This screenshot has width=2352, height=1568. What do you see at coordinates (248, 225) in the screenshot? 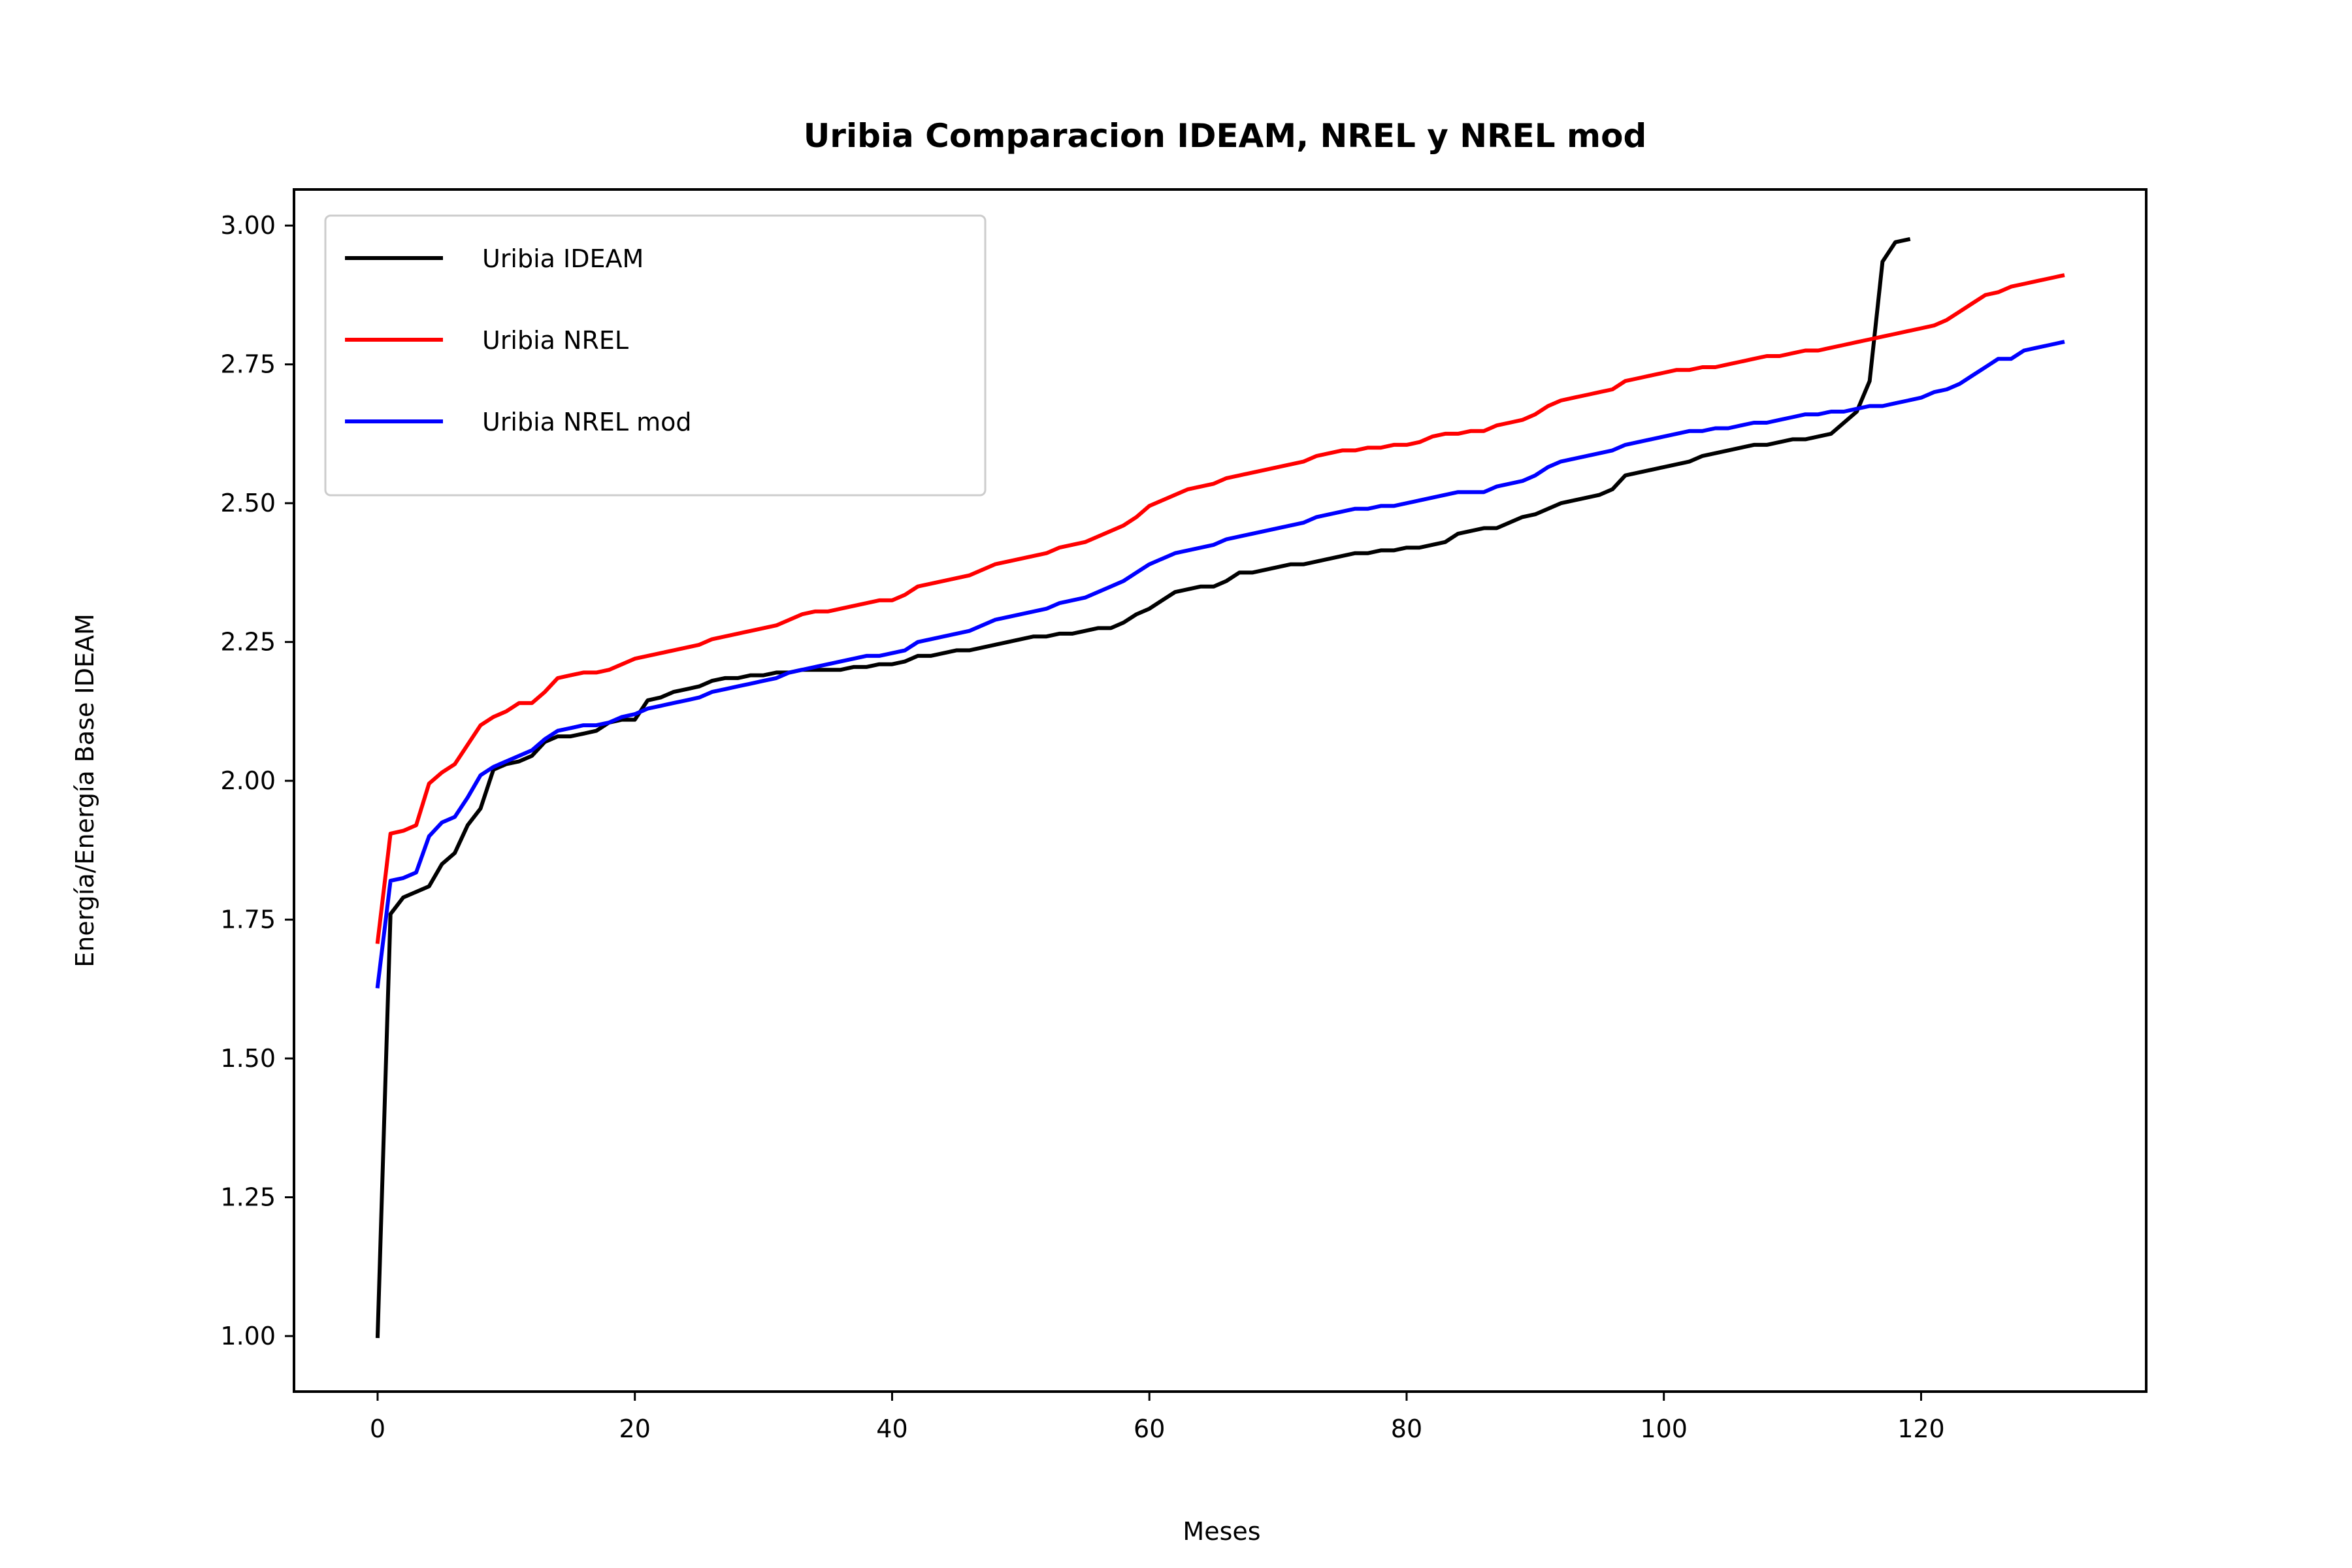
I see `y-tick-label: 3.00` at bounding box center [248, 225].